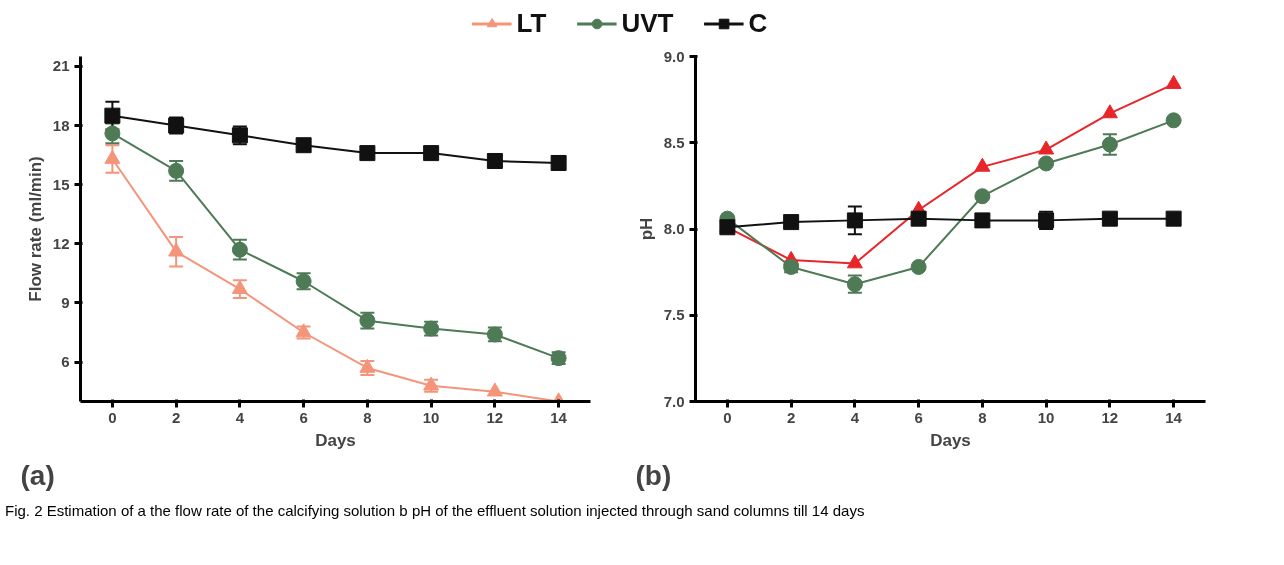  Describe the element at coordinates (61, 125) in the screenshot. I see `y-tick-label: 18` at that location.